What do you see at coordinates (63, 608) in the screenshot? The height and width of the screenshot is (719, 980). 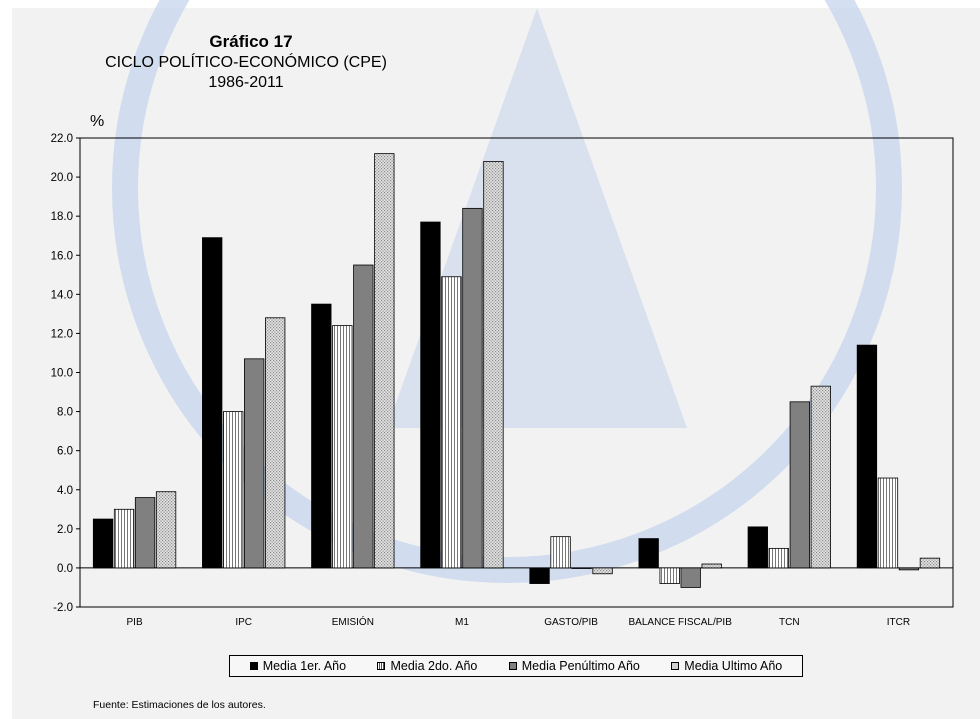 I see `y-tick-label: -2.0` at bounding box center [63, 608].